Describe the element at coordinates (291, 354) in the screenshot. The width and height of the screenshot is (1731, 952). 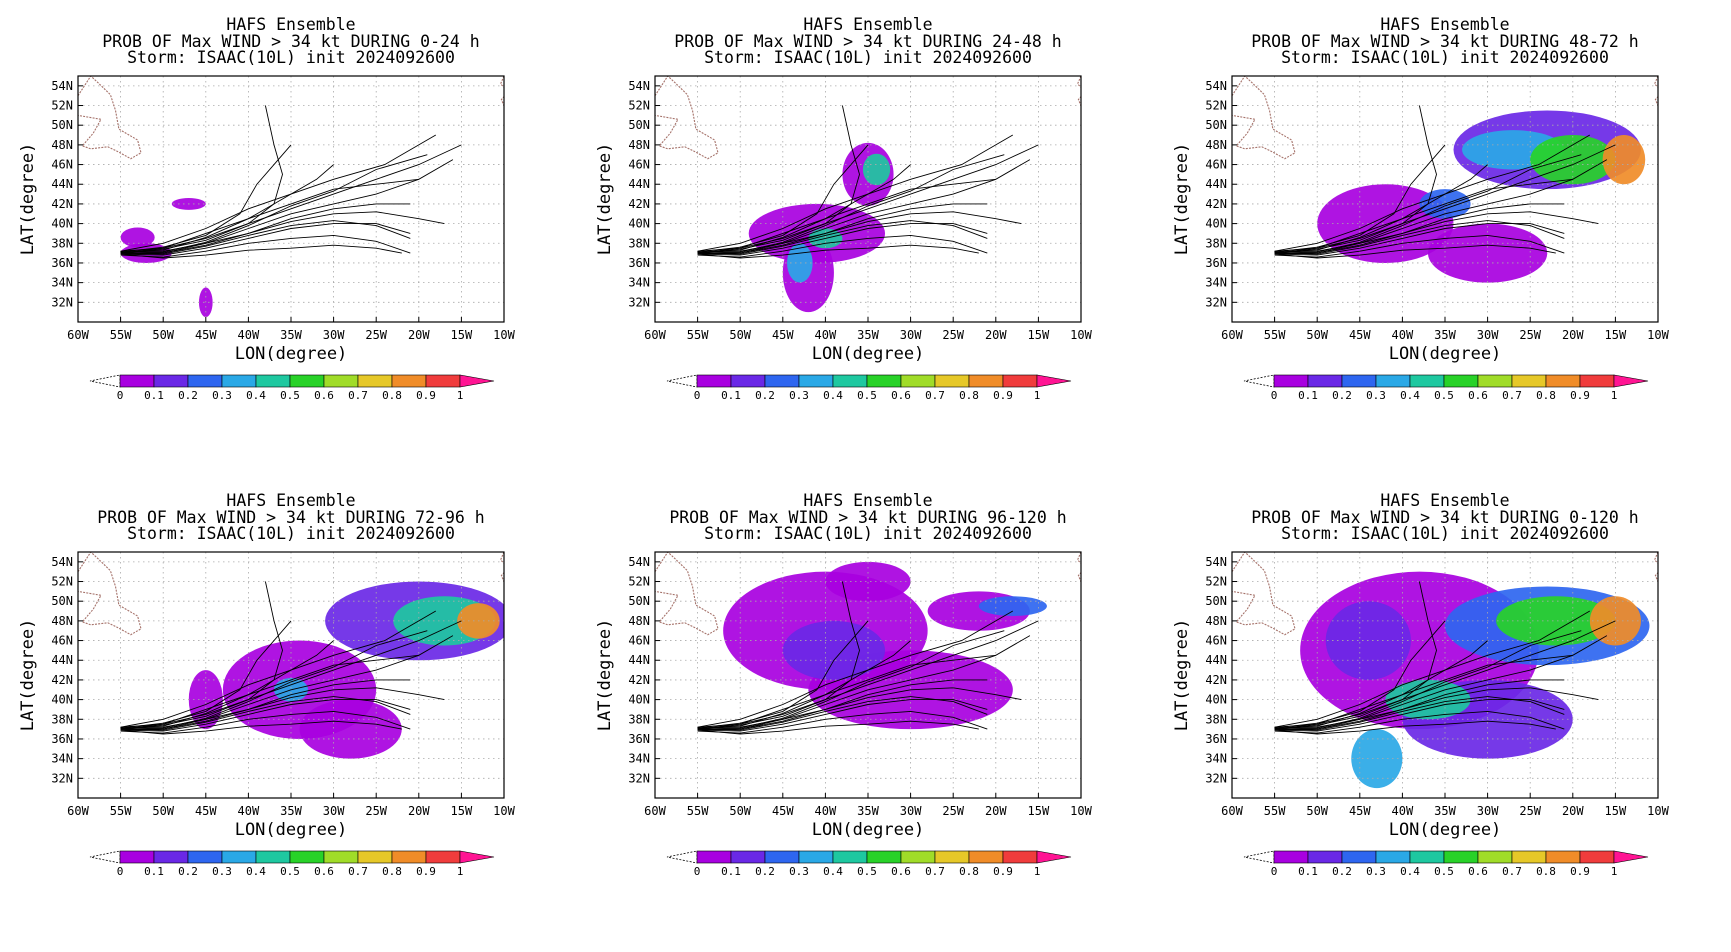
I see `x-axis-label: LON(degree)` at that location.